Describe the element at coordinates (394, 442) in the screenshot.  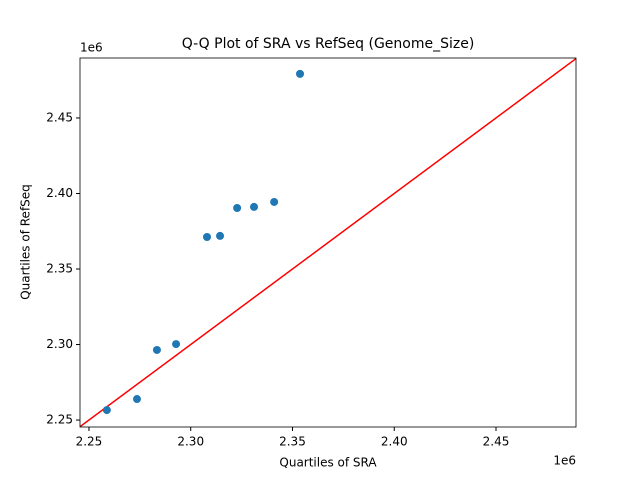
I see `x-tick-label: 2.40` at that location.